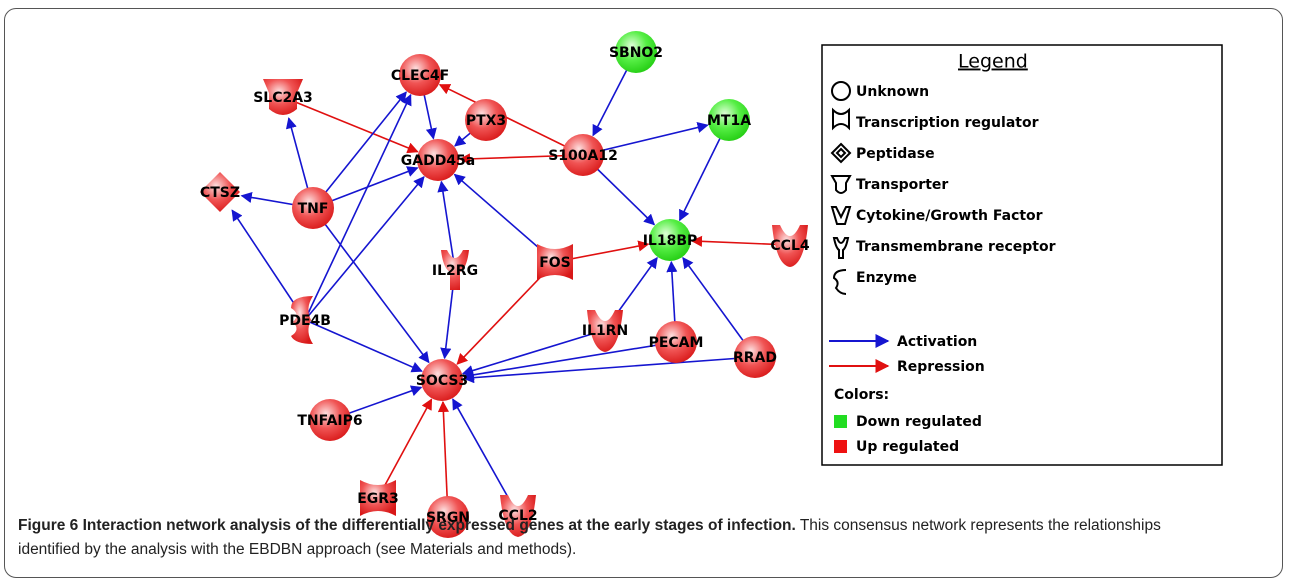  I want to click on node-label: SBNO2, so click(636, 53).